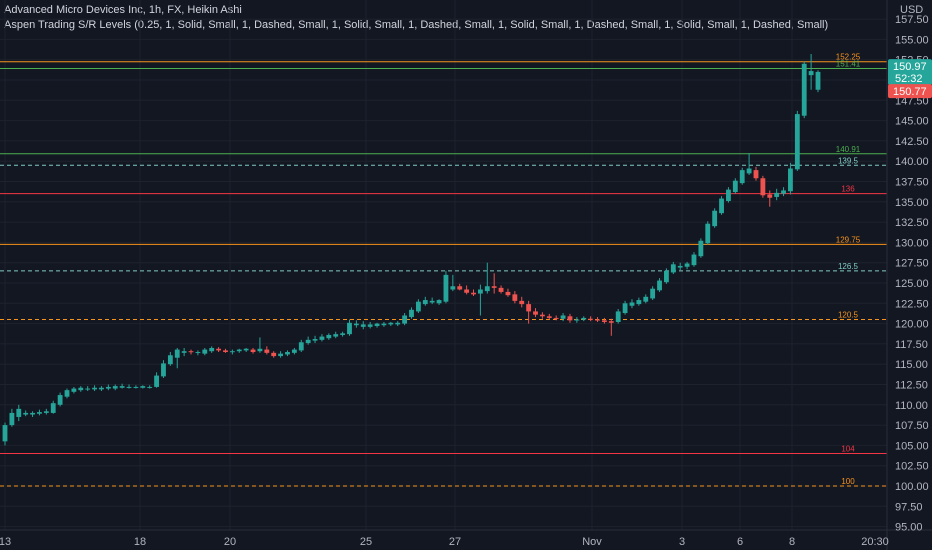  I want to click on time-axis: 13 18 20 25 27 Nov 3 6 8 20:30, so click(444, 542).